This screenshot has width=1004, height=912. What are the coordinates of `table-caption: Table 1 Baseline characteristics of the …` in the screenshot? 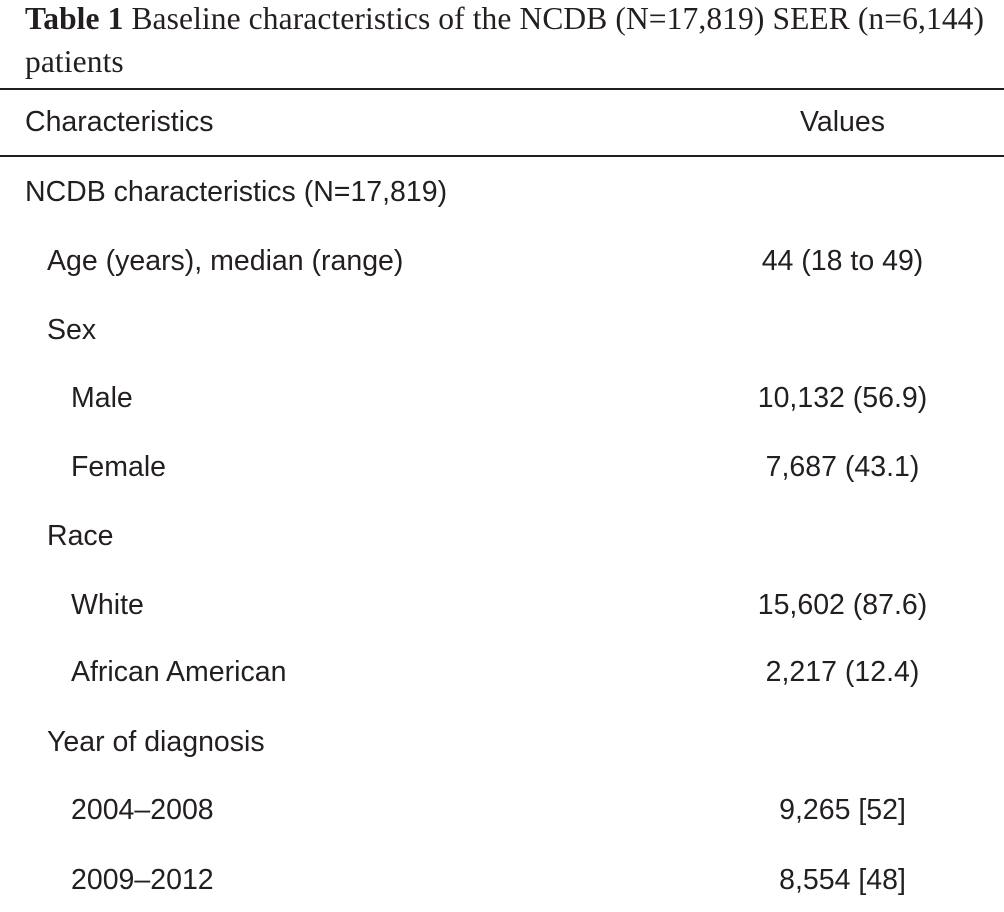 It's located at (512, 41).